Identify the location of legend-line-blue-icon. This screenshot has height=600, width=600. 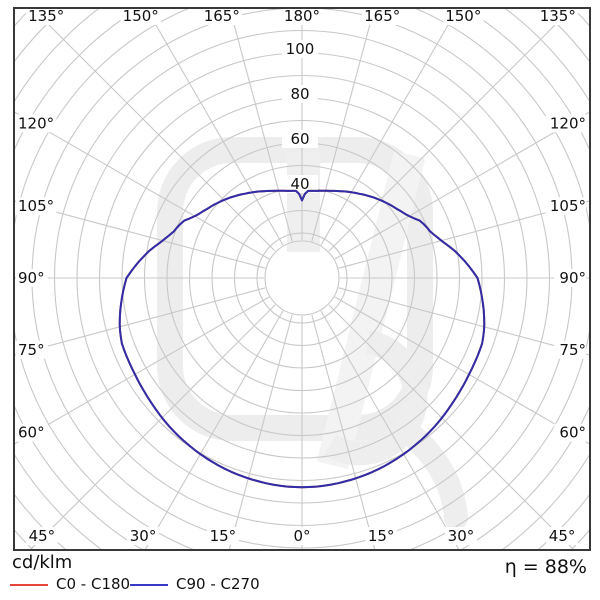
(149, 585).